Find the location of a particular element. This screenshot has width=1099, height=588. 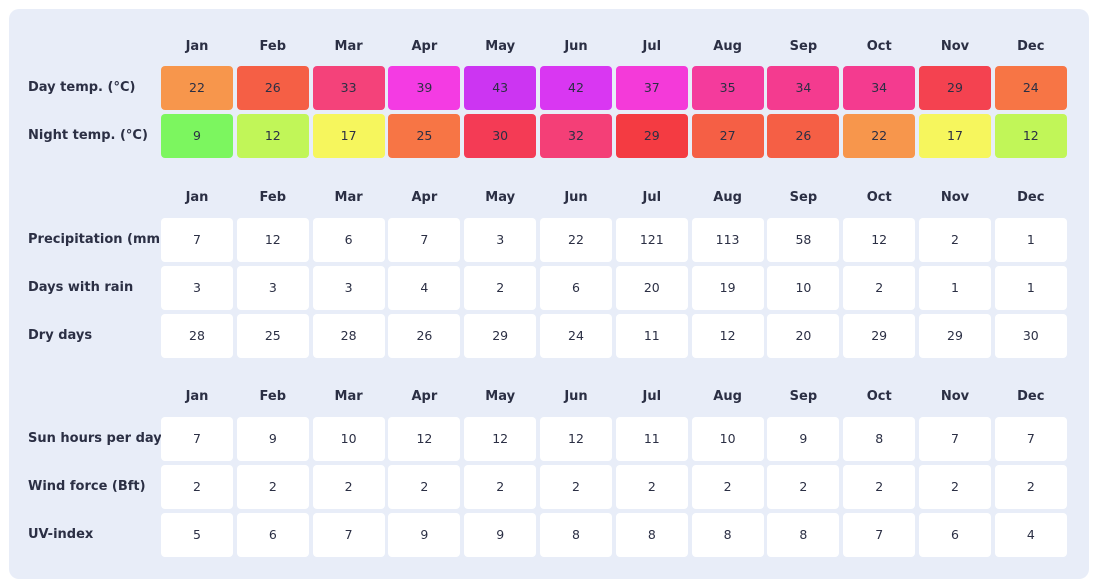

cell-aug: 10 is located at coordinates (727, 439).